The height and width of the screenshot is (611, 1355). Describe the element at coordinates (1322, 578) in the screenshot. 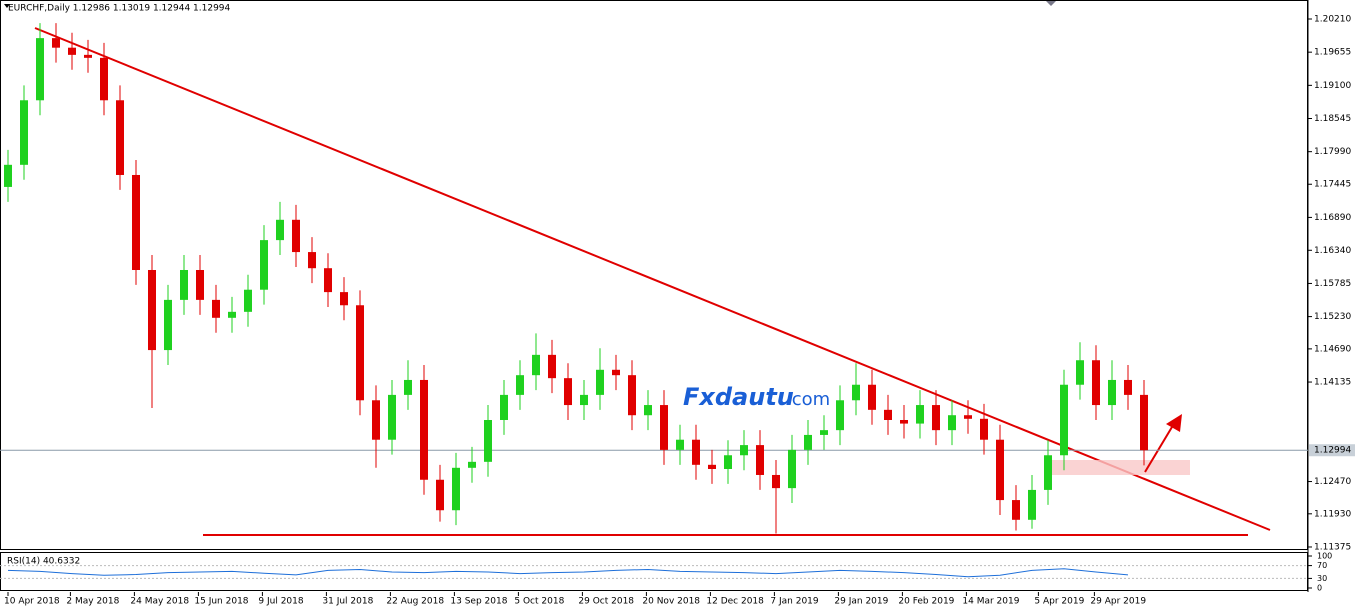

I see `rsi-tick-label: 30` at that location.